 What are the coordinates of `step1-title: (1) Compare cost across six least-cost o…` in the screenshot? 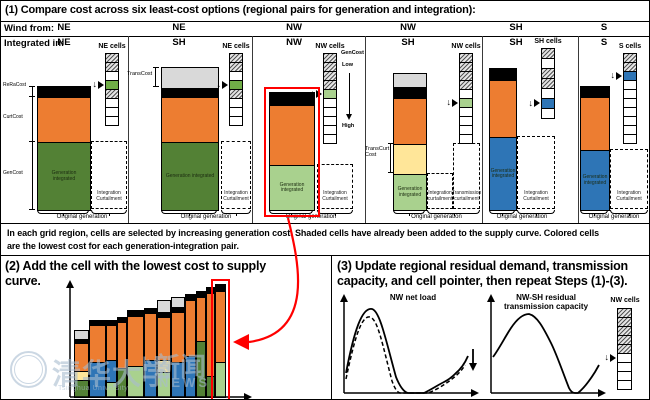 It's located at (240, 10).